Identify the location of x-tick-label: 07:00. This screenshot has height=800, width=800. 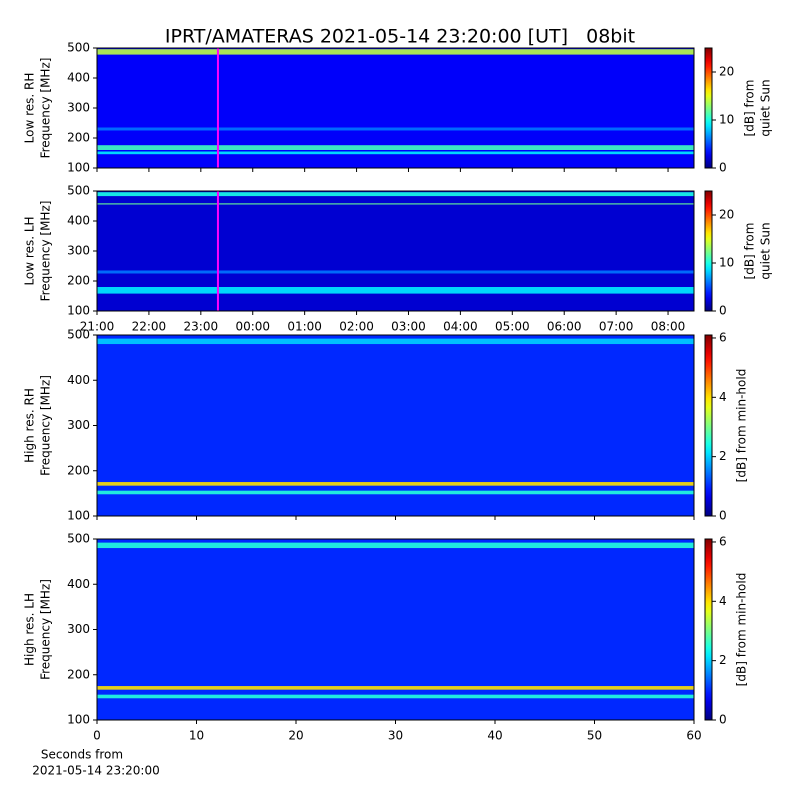
(616, 327).